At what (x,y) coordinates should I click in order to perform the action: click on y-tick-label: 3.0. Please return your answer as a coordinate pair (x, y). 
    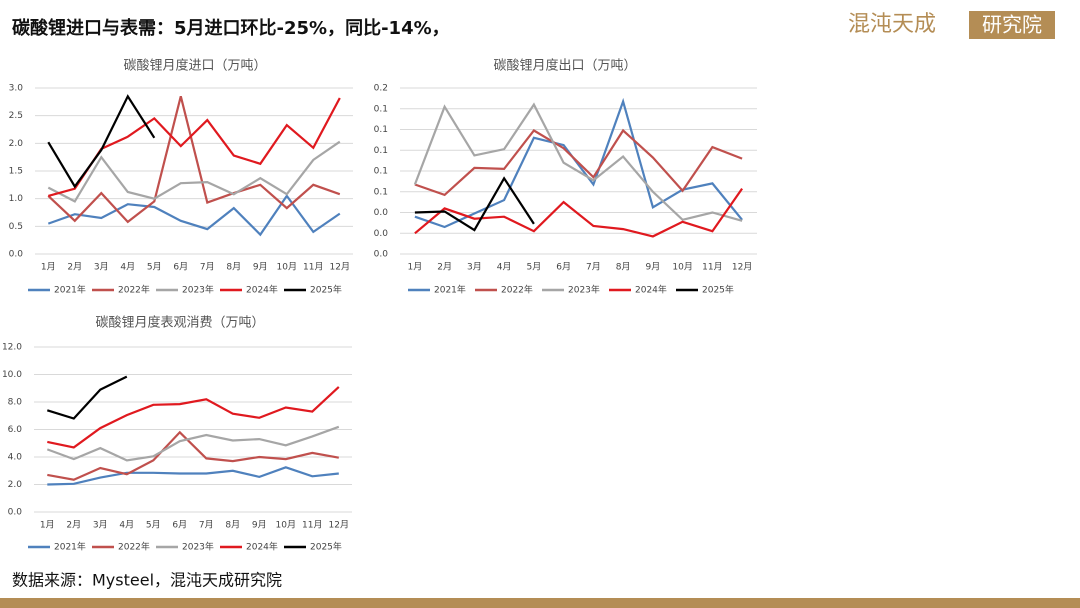
    Looking at the image, I should click on (16, 89).